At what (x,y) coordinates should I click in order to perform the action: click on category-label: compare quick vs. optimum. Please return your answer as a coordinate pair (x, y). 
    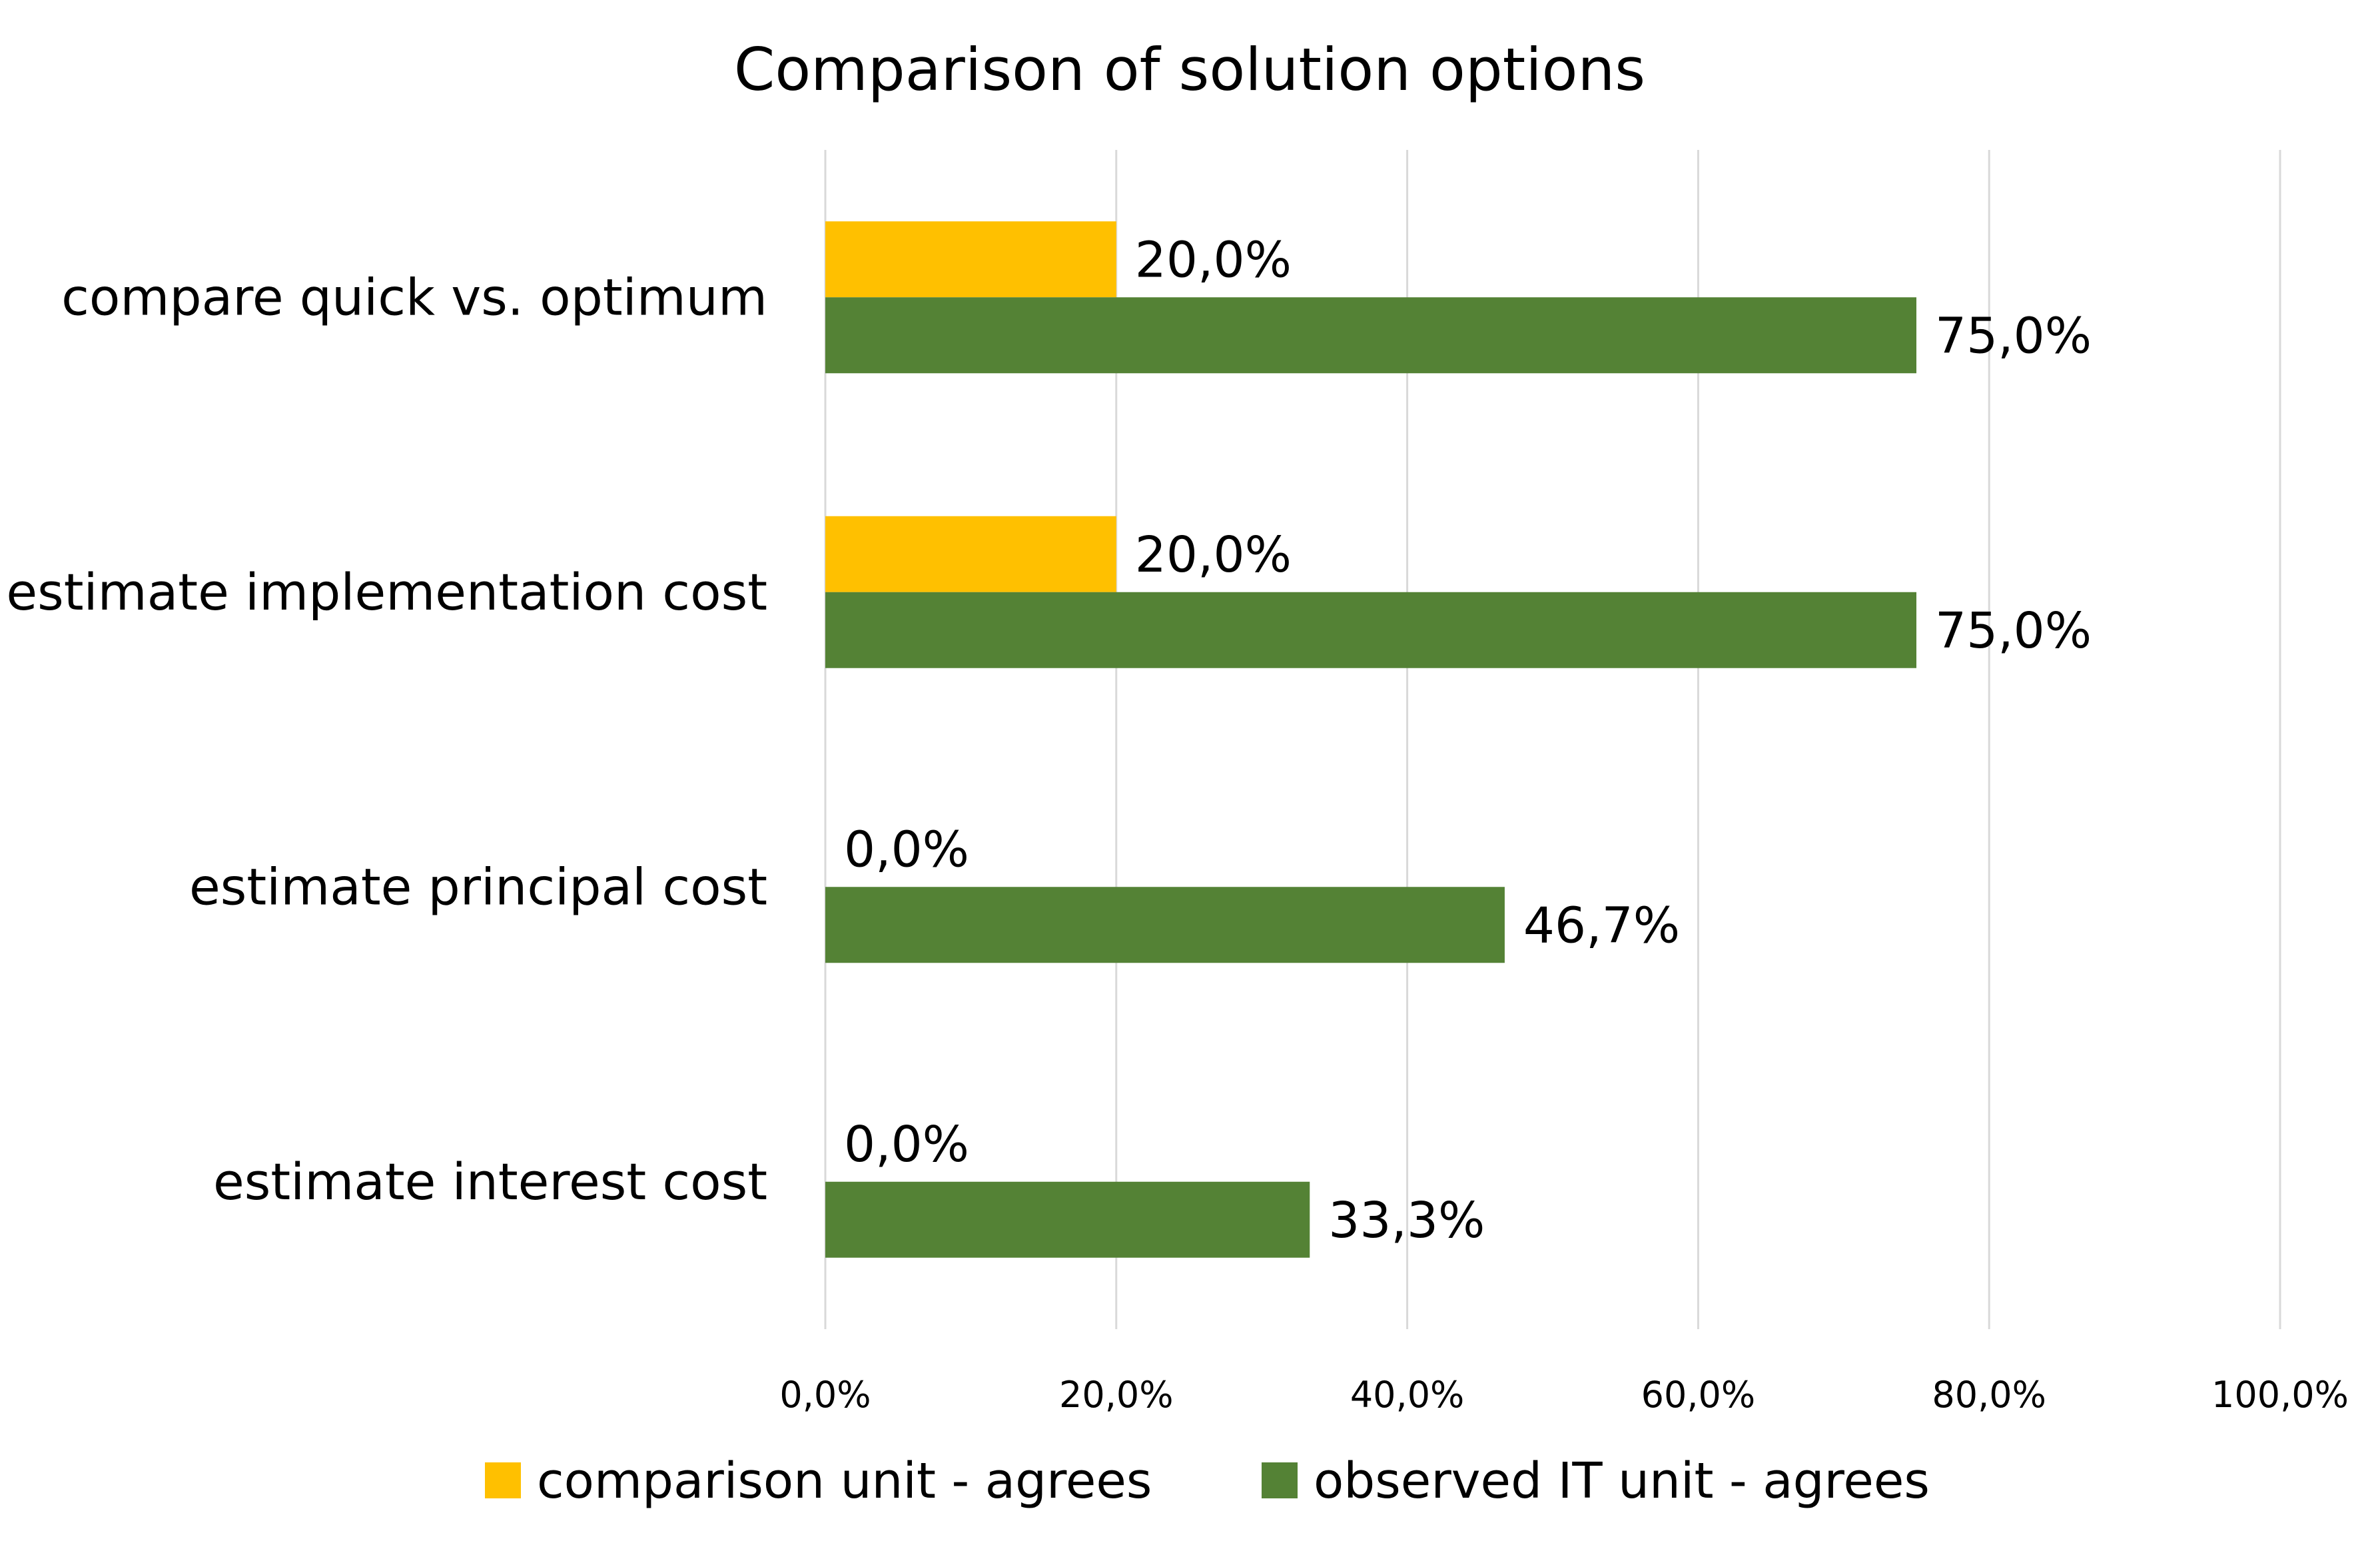
    Looking at the image, I should click on (414, 296).